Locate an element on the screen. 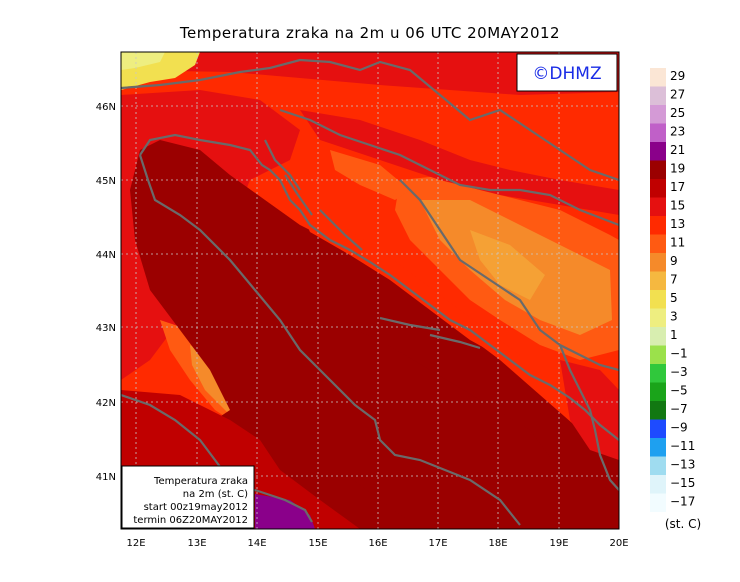 The height and width of the screenshot is (582, 740). info-line-3: start 00z19may2012 is located at coordinates (196, 507).